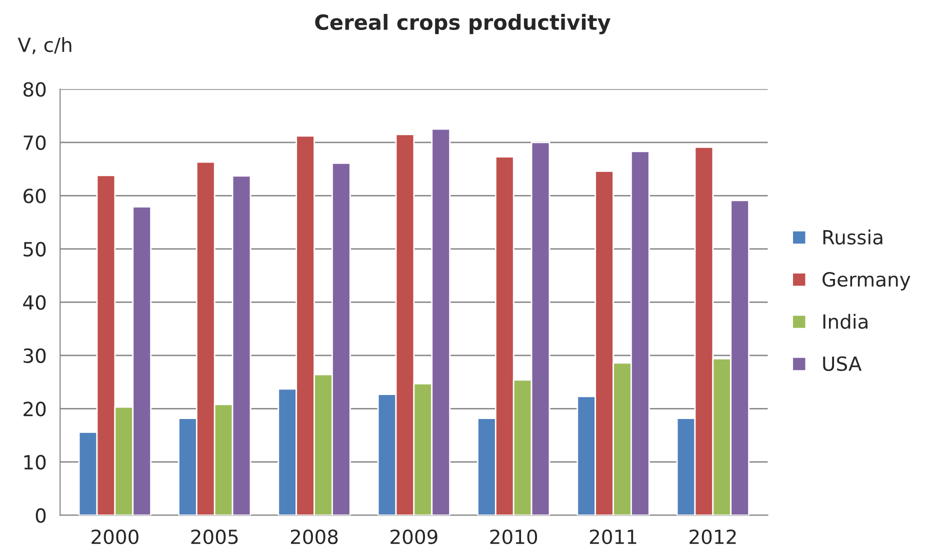 The width and height of the screenshot is (925, 557). Describe the element at coordinates (842, 364) in the screenshot. I see `legend-label: USA` at that location.